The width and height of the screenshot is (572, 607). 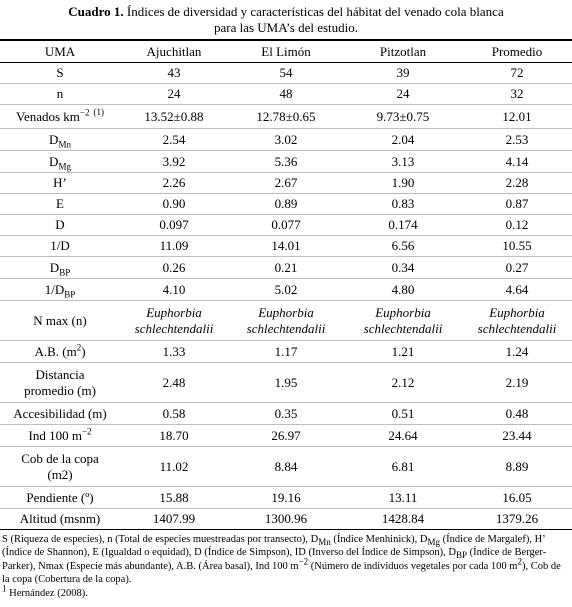 What do you see at coordinates (519, 561) in the screenshot?
I see `fn-sup-m2: 2` at bounding box center [519, 561].